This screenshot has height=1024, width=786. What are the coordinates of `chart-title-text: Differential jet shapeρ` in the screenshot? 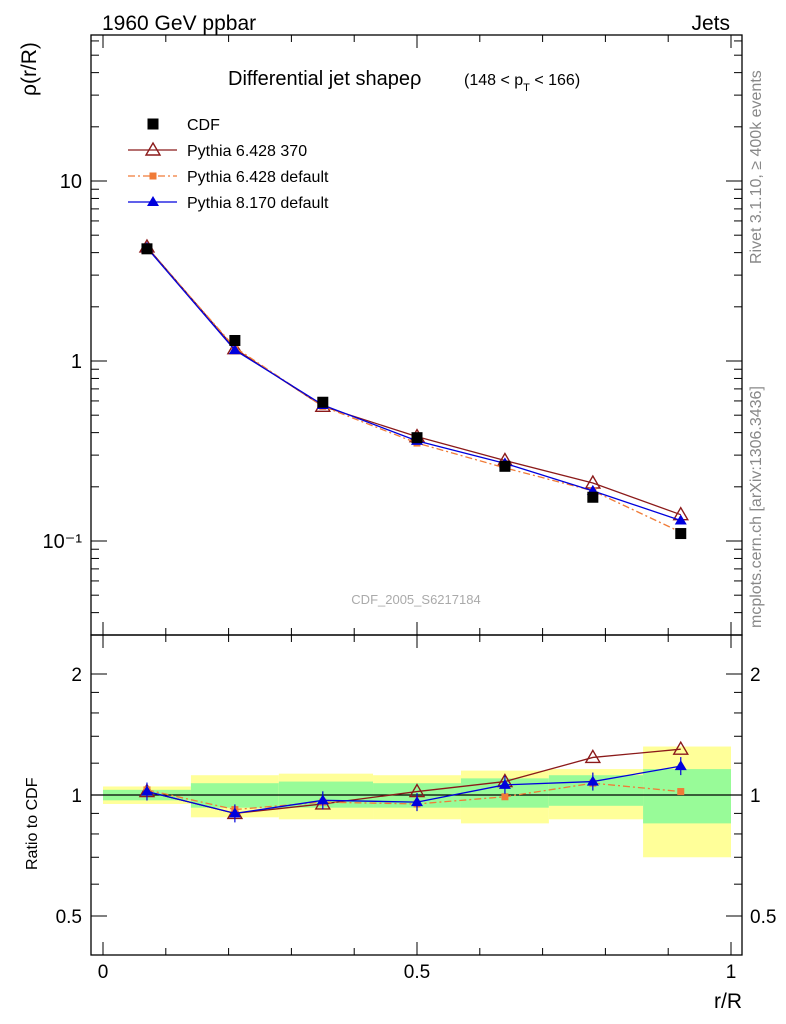 It's located at (324, 79).